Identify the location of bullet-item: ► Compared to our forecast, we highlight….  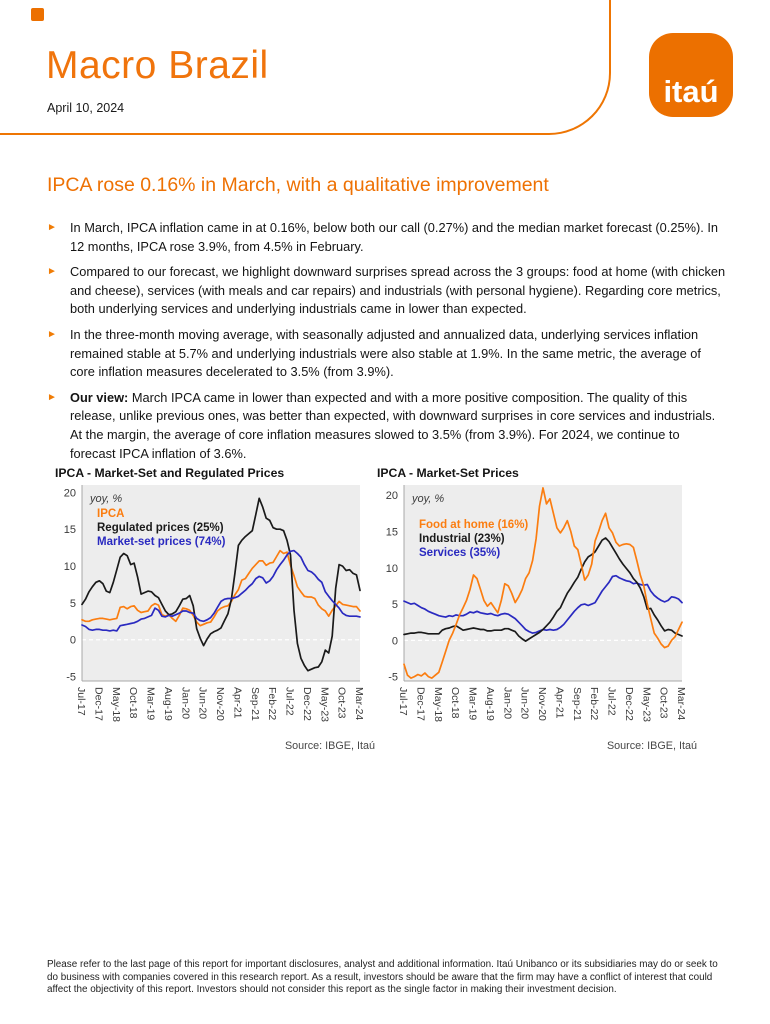
(387, 291).